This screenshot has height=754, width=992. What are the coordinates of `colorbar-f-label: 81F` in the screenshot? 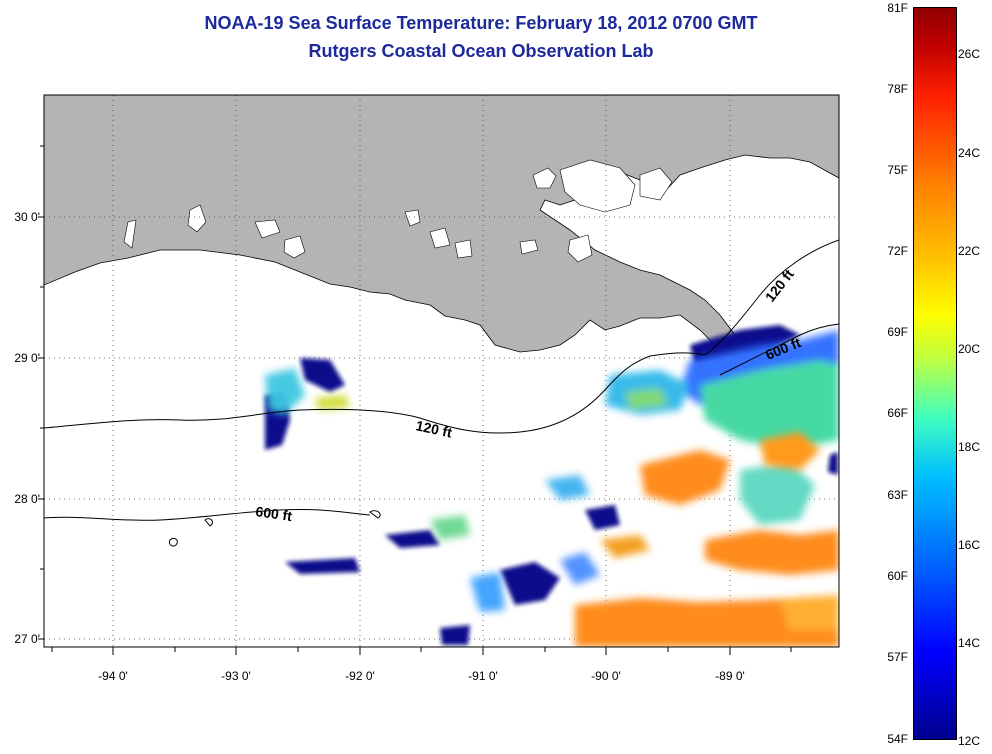 It's located at (897, 8).